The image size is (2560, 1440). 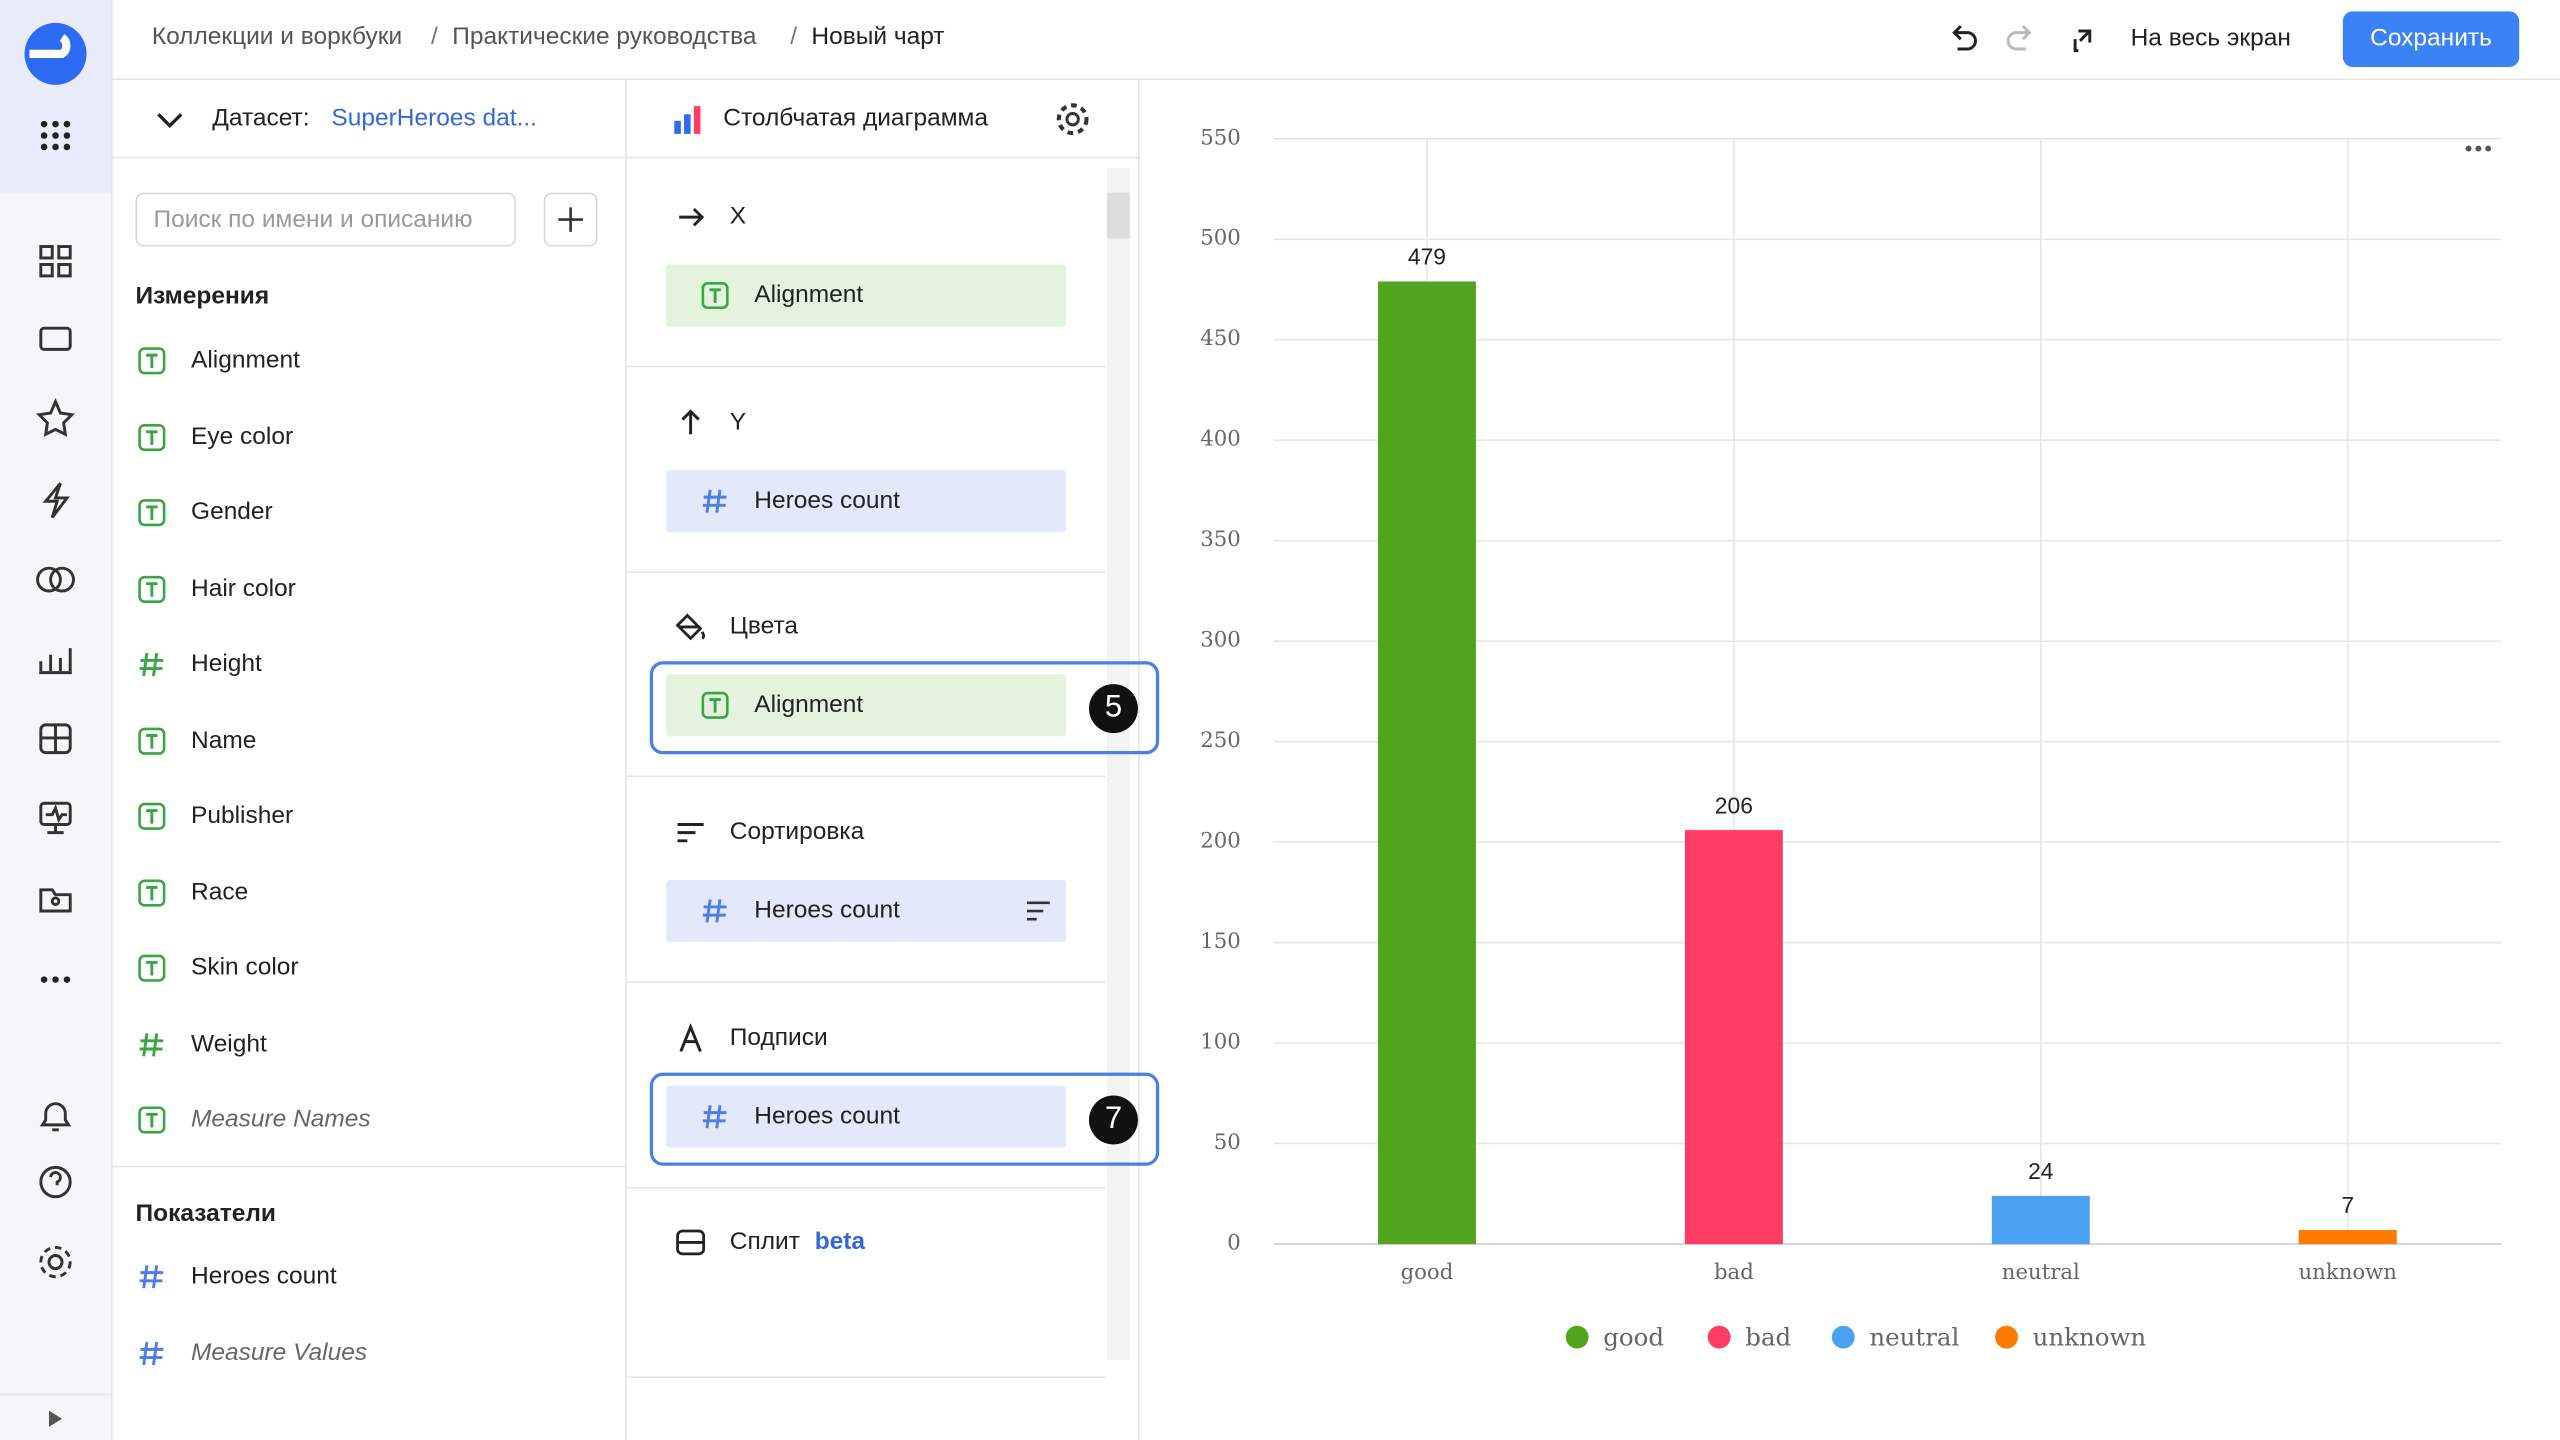 I want to click on dimension-field: Name, so click(x=367, y=740).